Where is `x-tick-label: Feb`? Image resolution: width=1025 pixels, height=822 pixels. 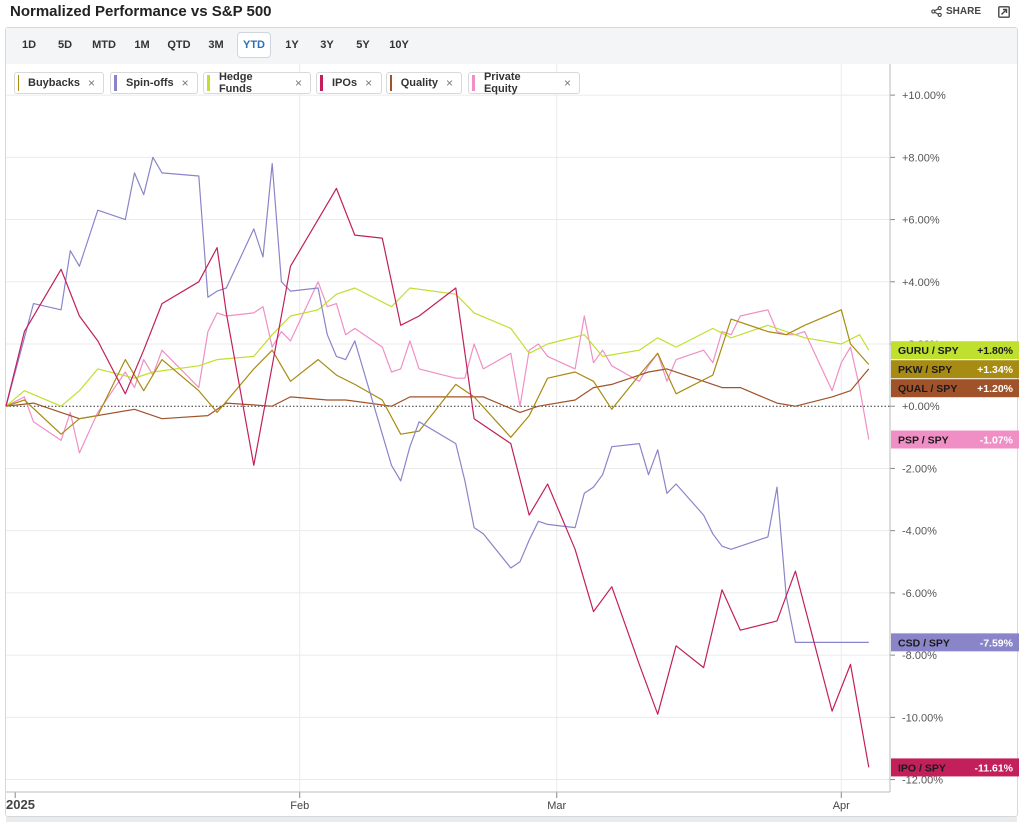 x-tick-label: Feb is located at coordinates (299, 806).